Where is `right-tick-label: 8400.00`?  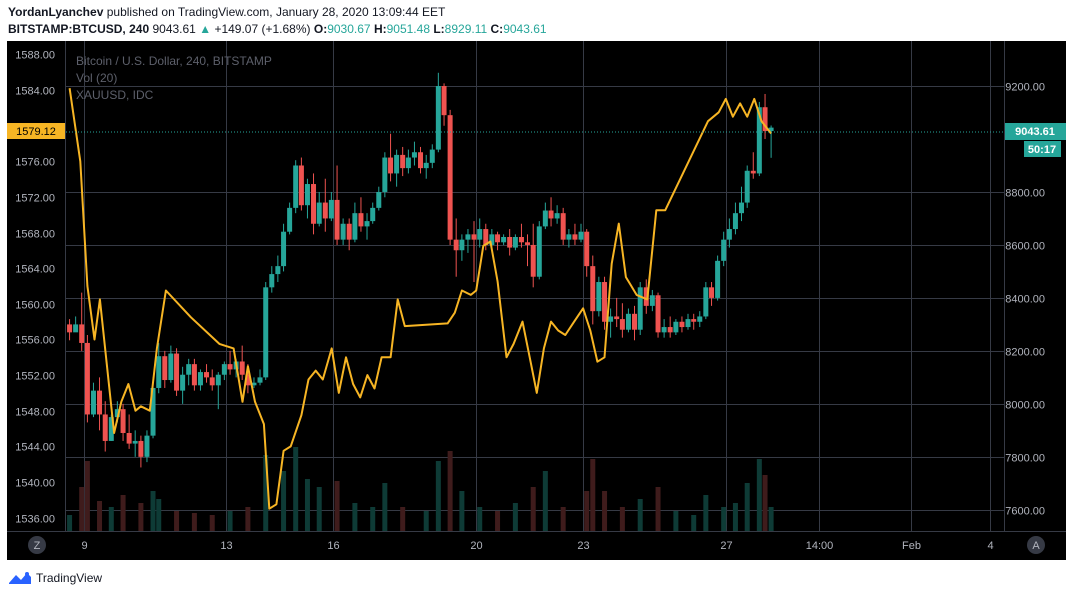 right-tick-label: 8400.00 is located at coordinates (1025, 300).